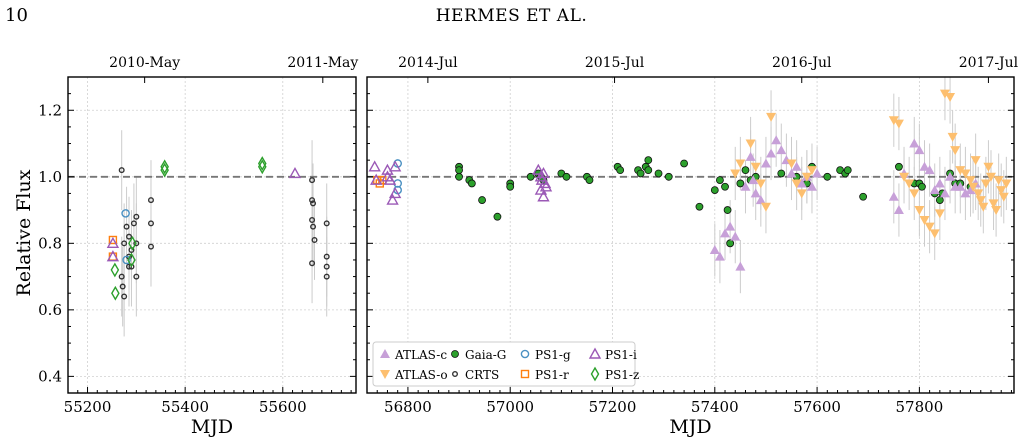 The height and width of the screenshot is (438, 1023). I want to click on legend-item-atlas_c: ATLAS-c, so click(413, 355).